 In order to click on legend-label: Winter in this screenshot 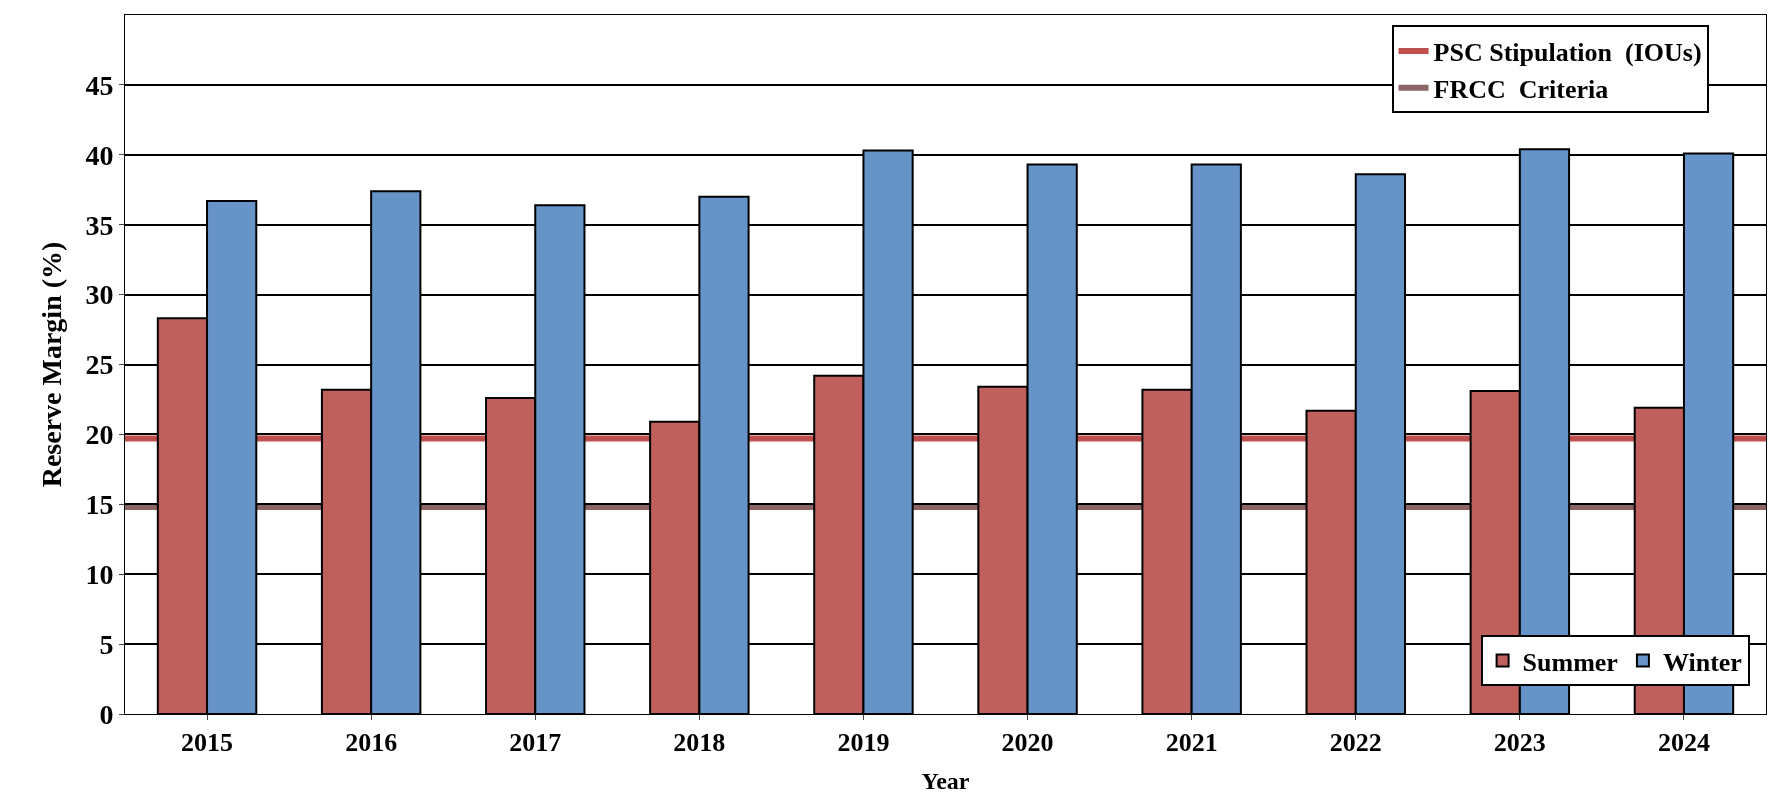, I will do `click(1702, 662)`.